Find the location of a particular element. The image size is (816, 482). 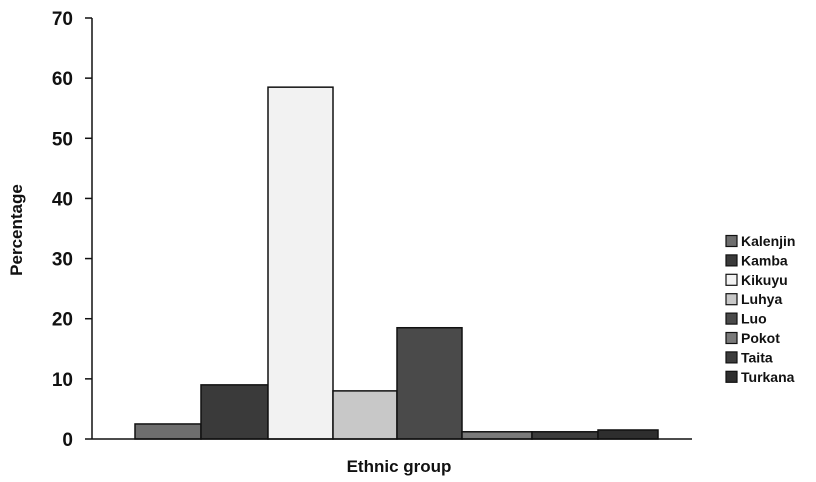

y-tick-label-70: 70 is located at coordinates (62, 19).